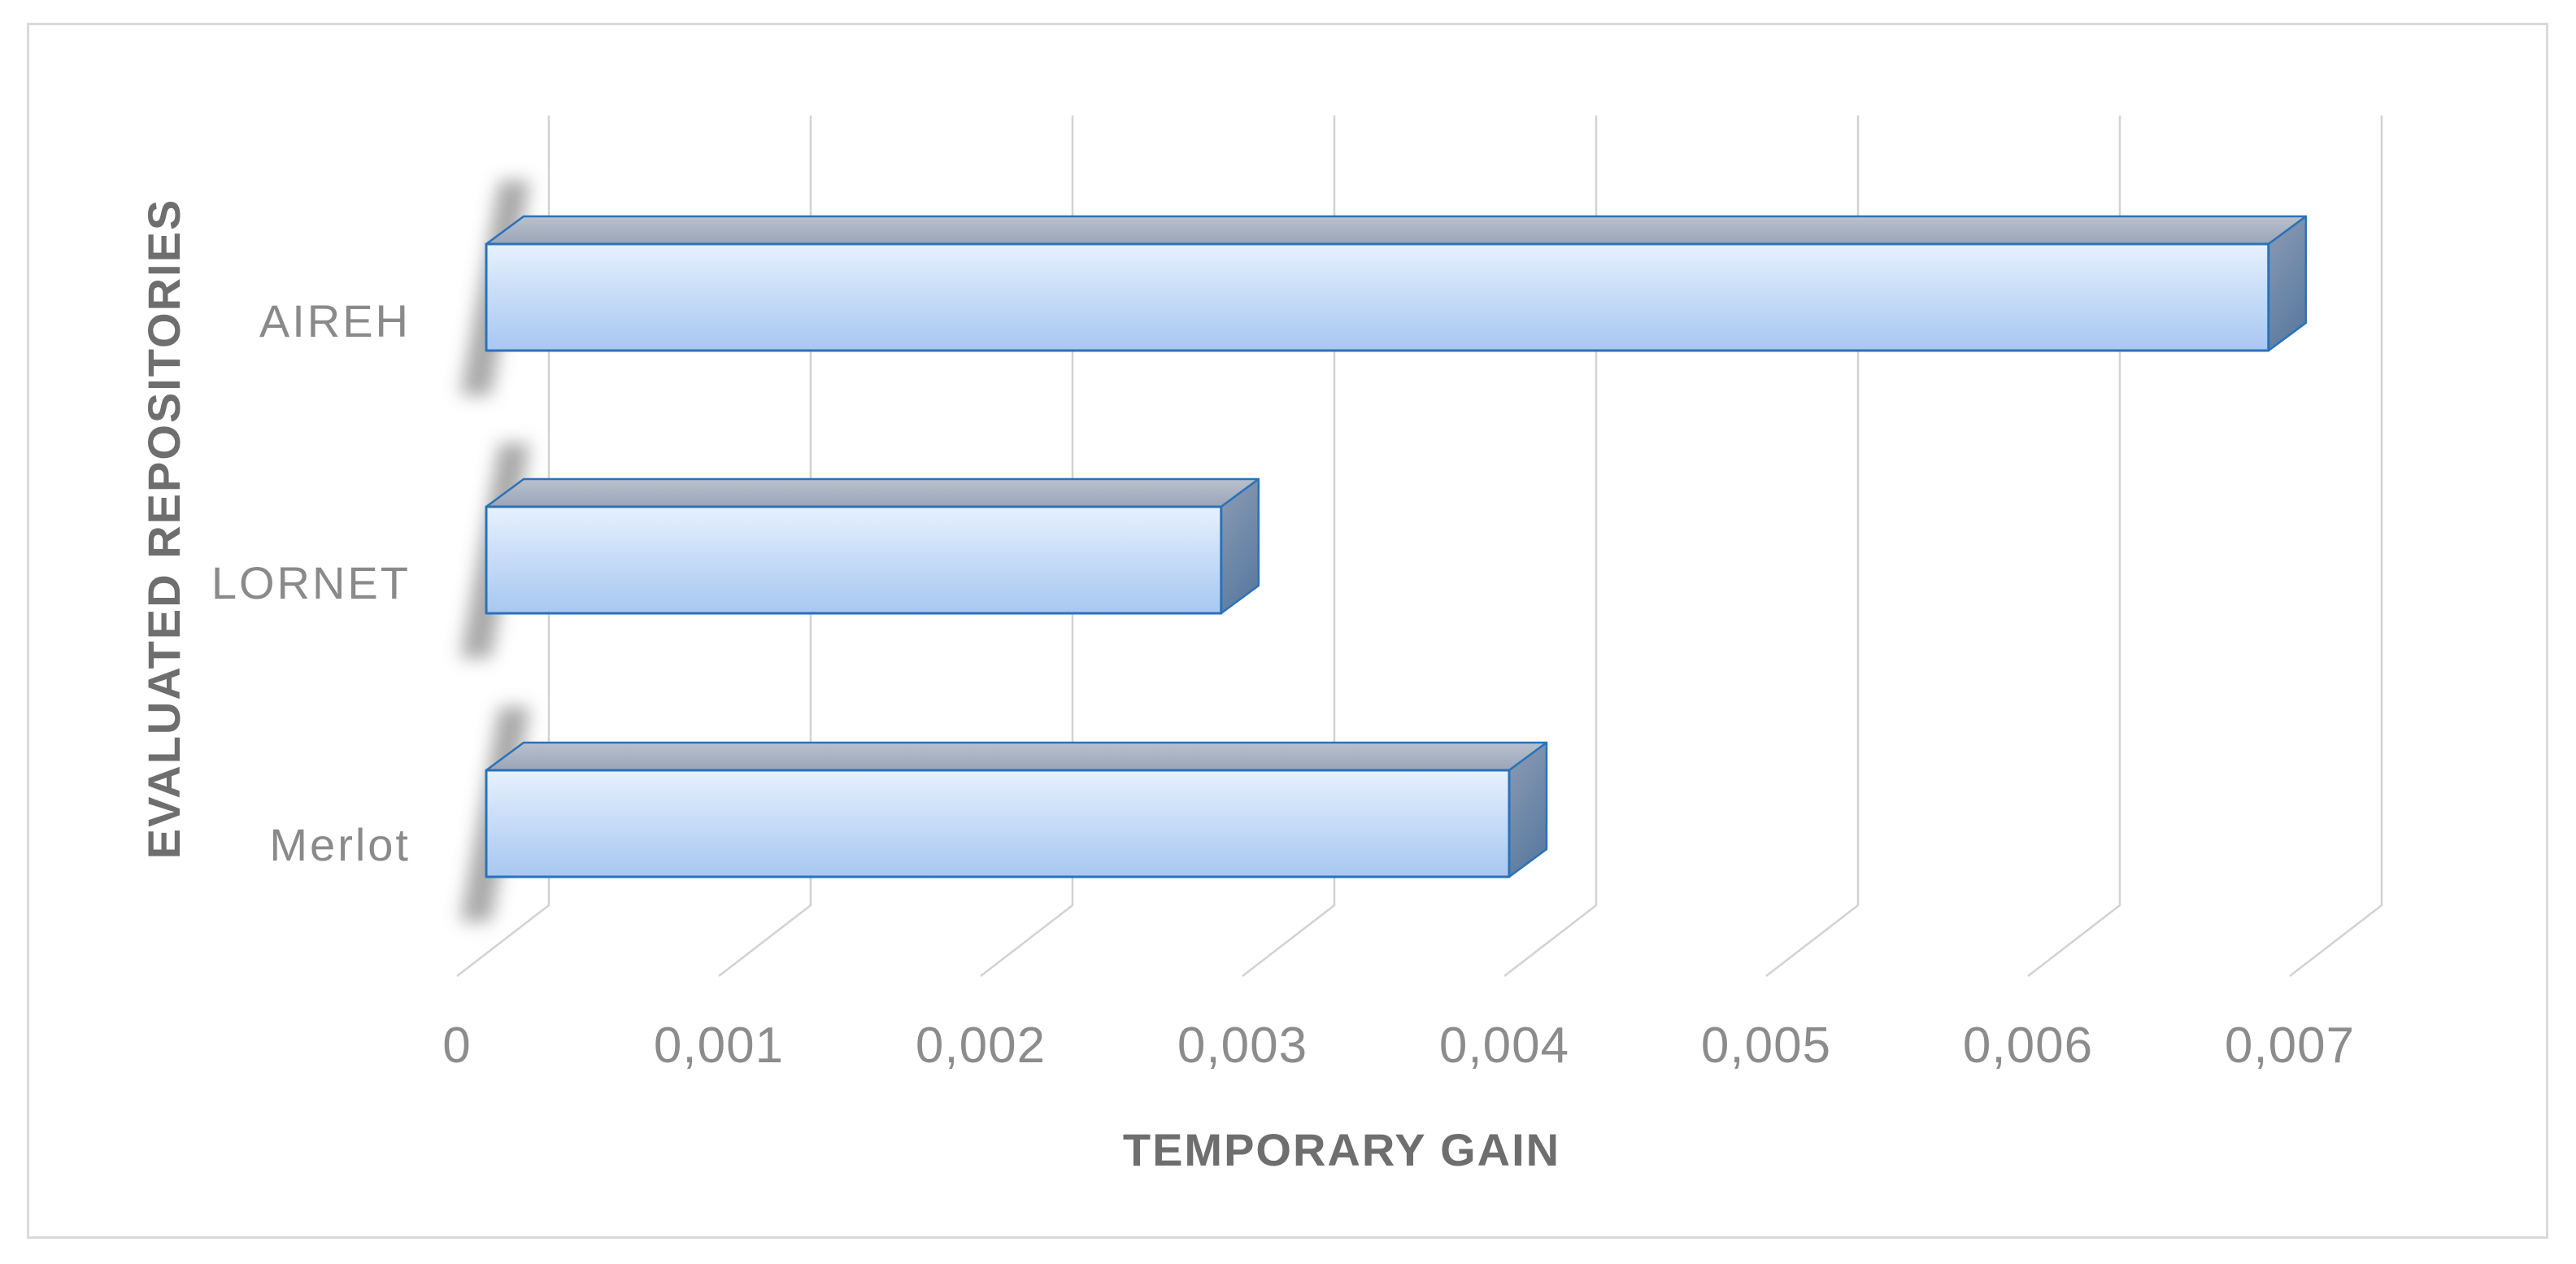  I want to click on x-tick-label: 0,003, so click(1243, 1046).